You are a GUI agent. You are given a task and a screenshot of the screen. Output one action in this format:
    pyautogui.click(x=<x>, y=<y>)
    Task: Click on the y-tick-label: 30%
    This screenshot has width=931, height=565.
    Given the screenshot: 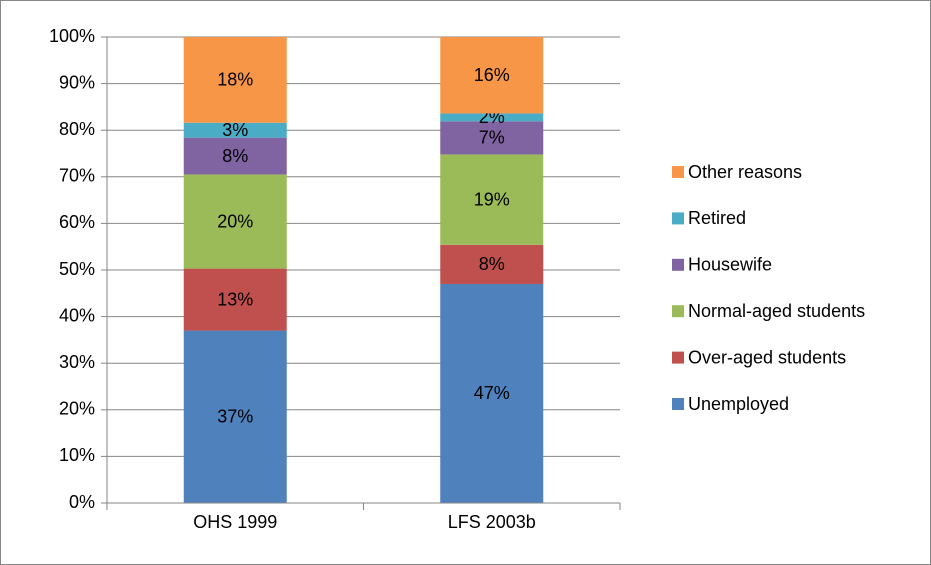 What is the action you would take?
    pyautogui.click(x=77, y=362)
    